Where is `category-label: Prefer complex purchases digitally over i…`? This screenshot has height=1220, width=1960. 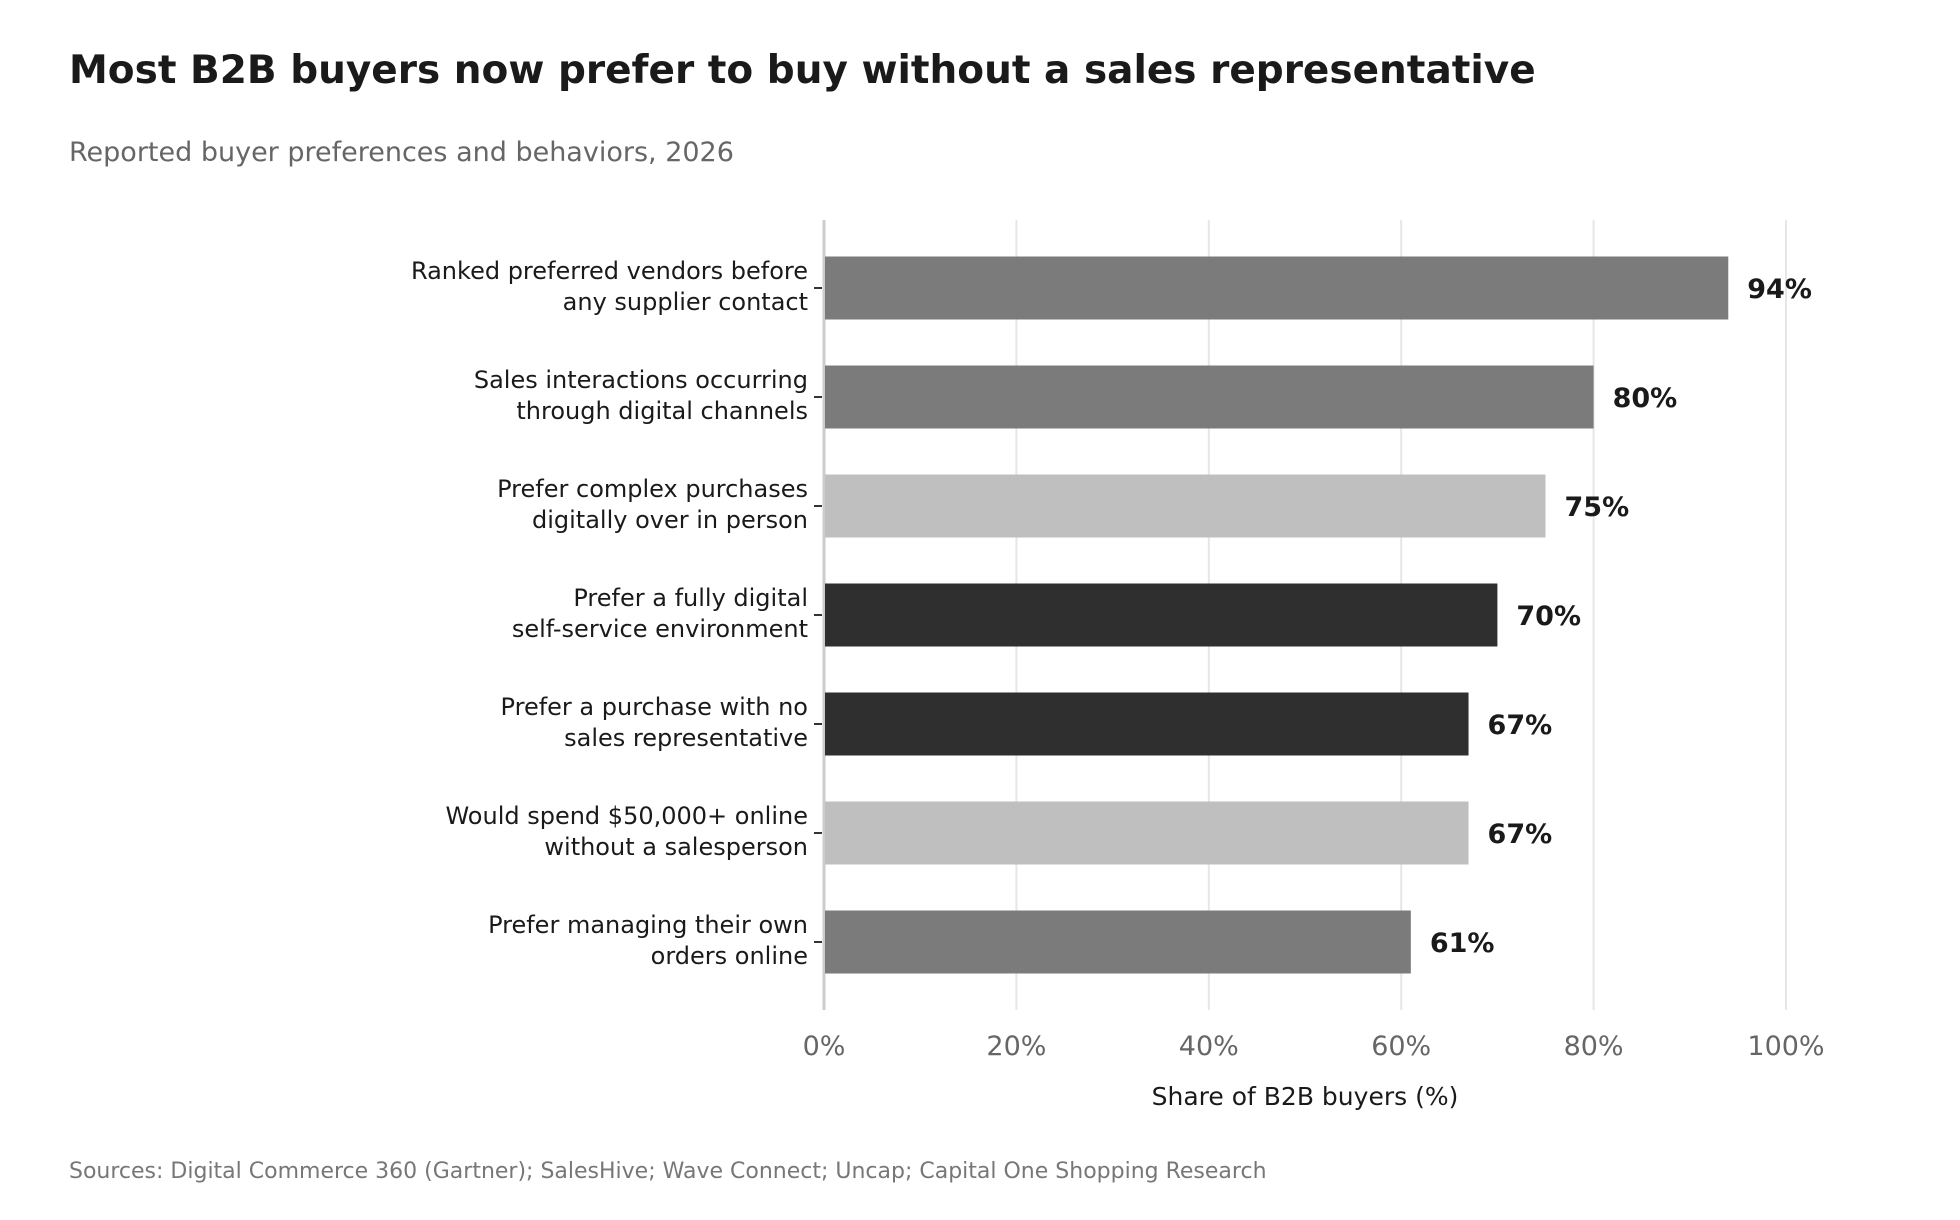
category-label: Prefer complex purchases digitally over i… is located at coordinates (652, 504).